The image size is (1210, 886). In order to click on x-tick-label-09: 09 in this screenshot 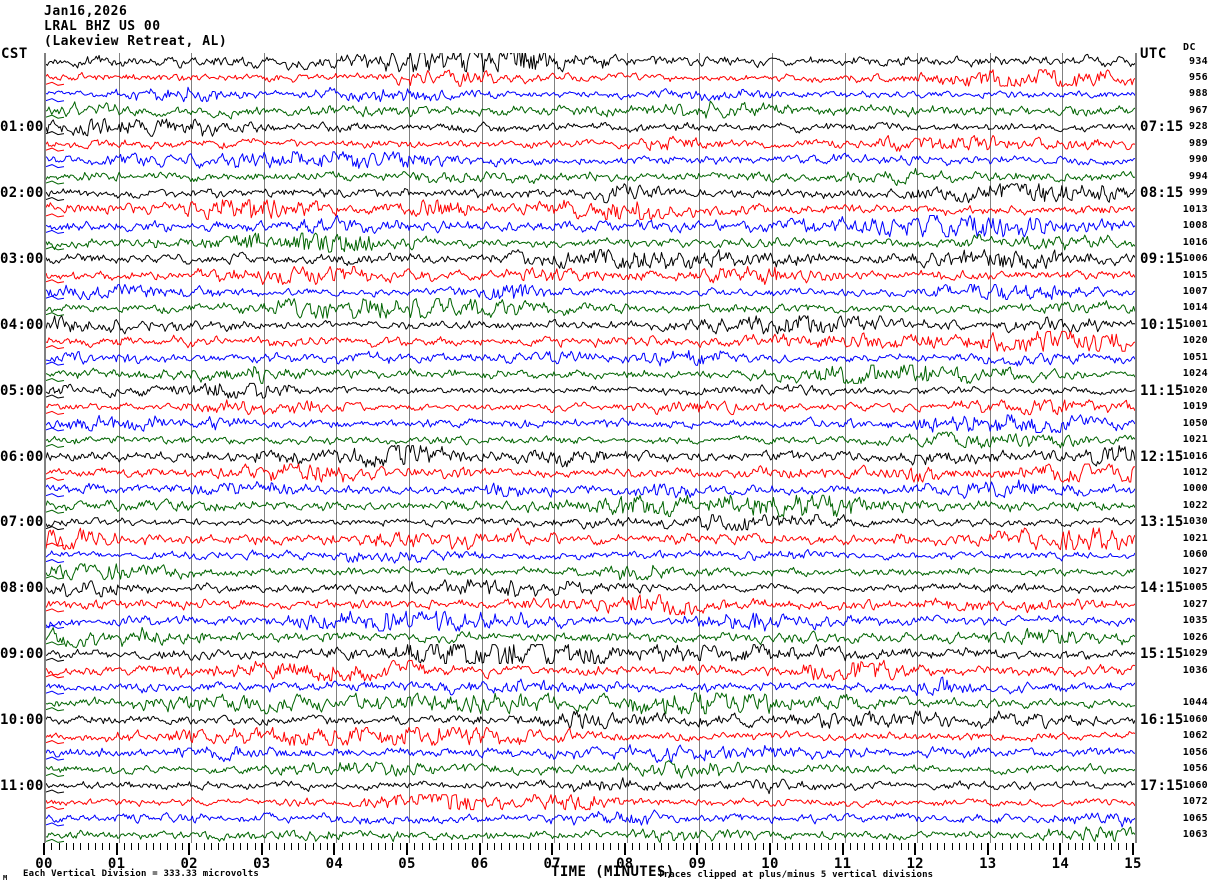, I will do `click(697, 864)`.